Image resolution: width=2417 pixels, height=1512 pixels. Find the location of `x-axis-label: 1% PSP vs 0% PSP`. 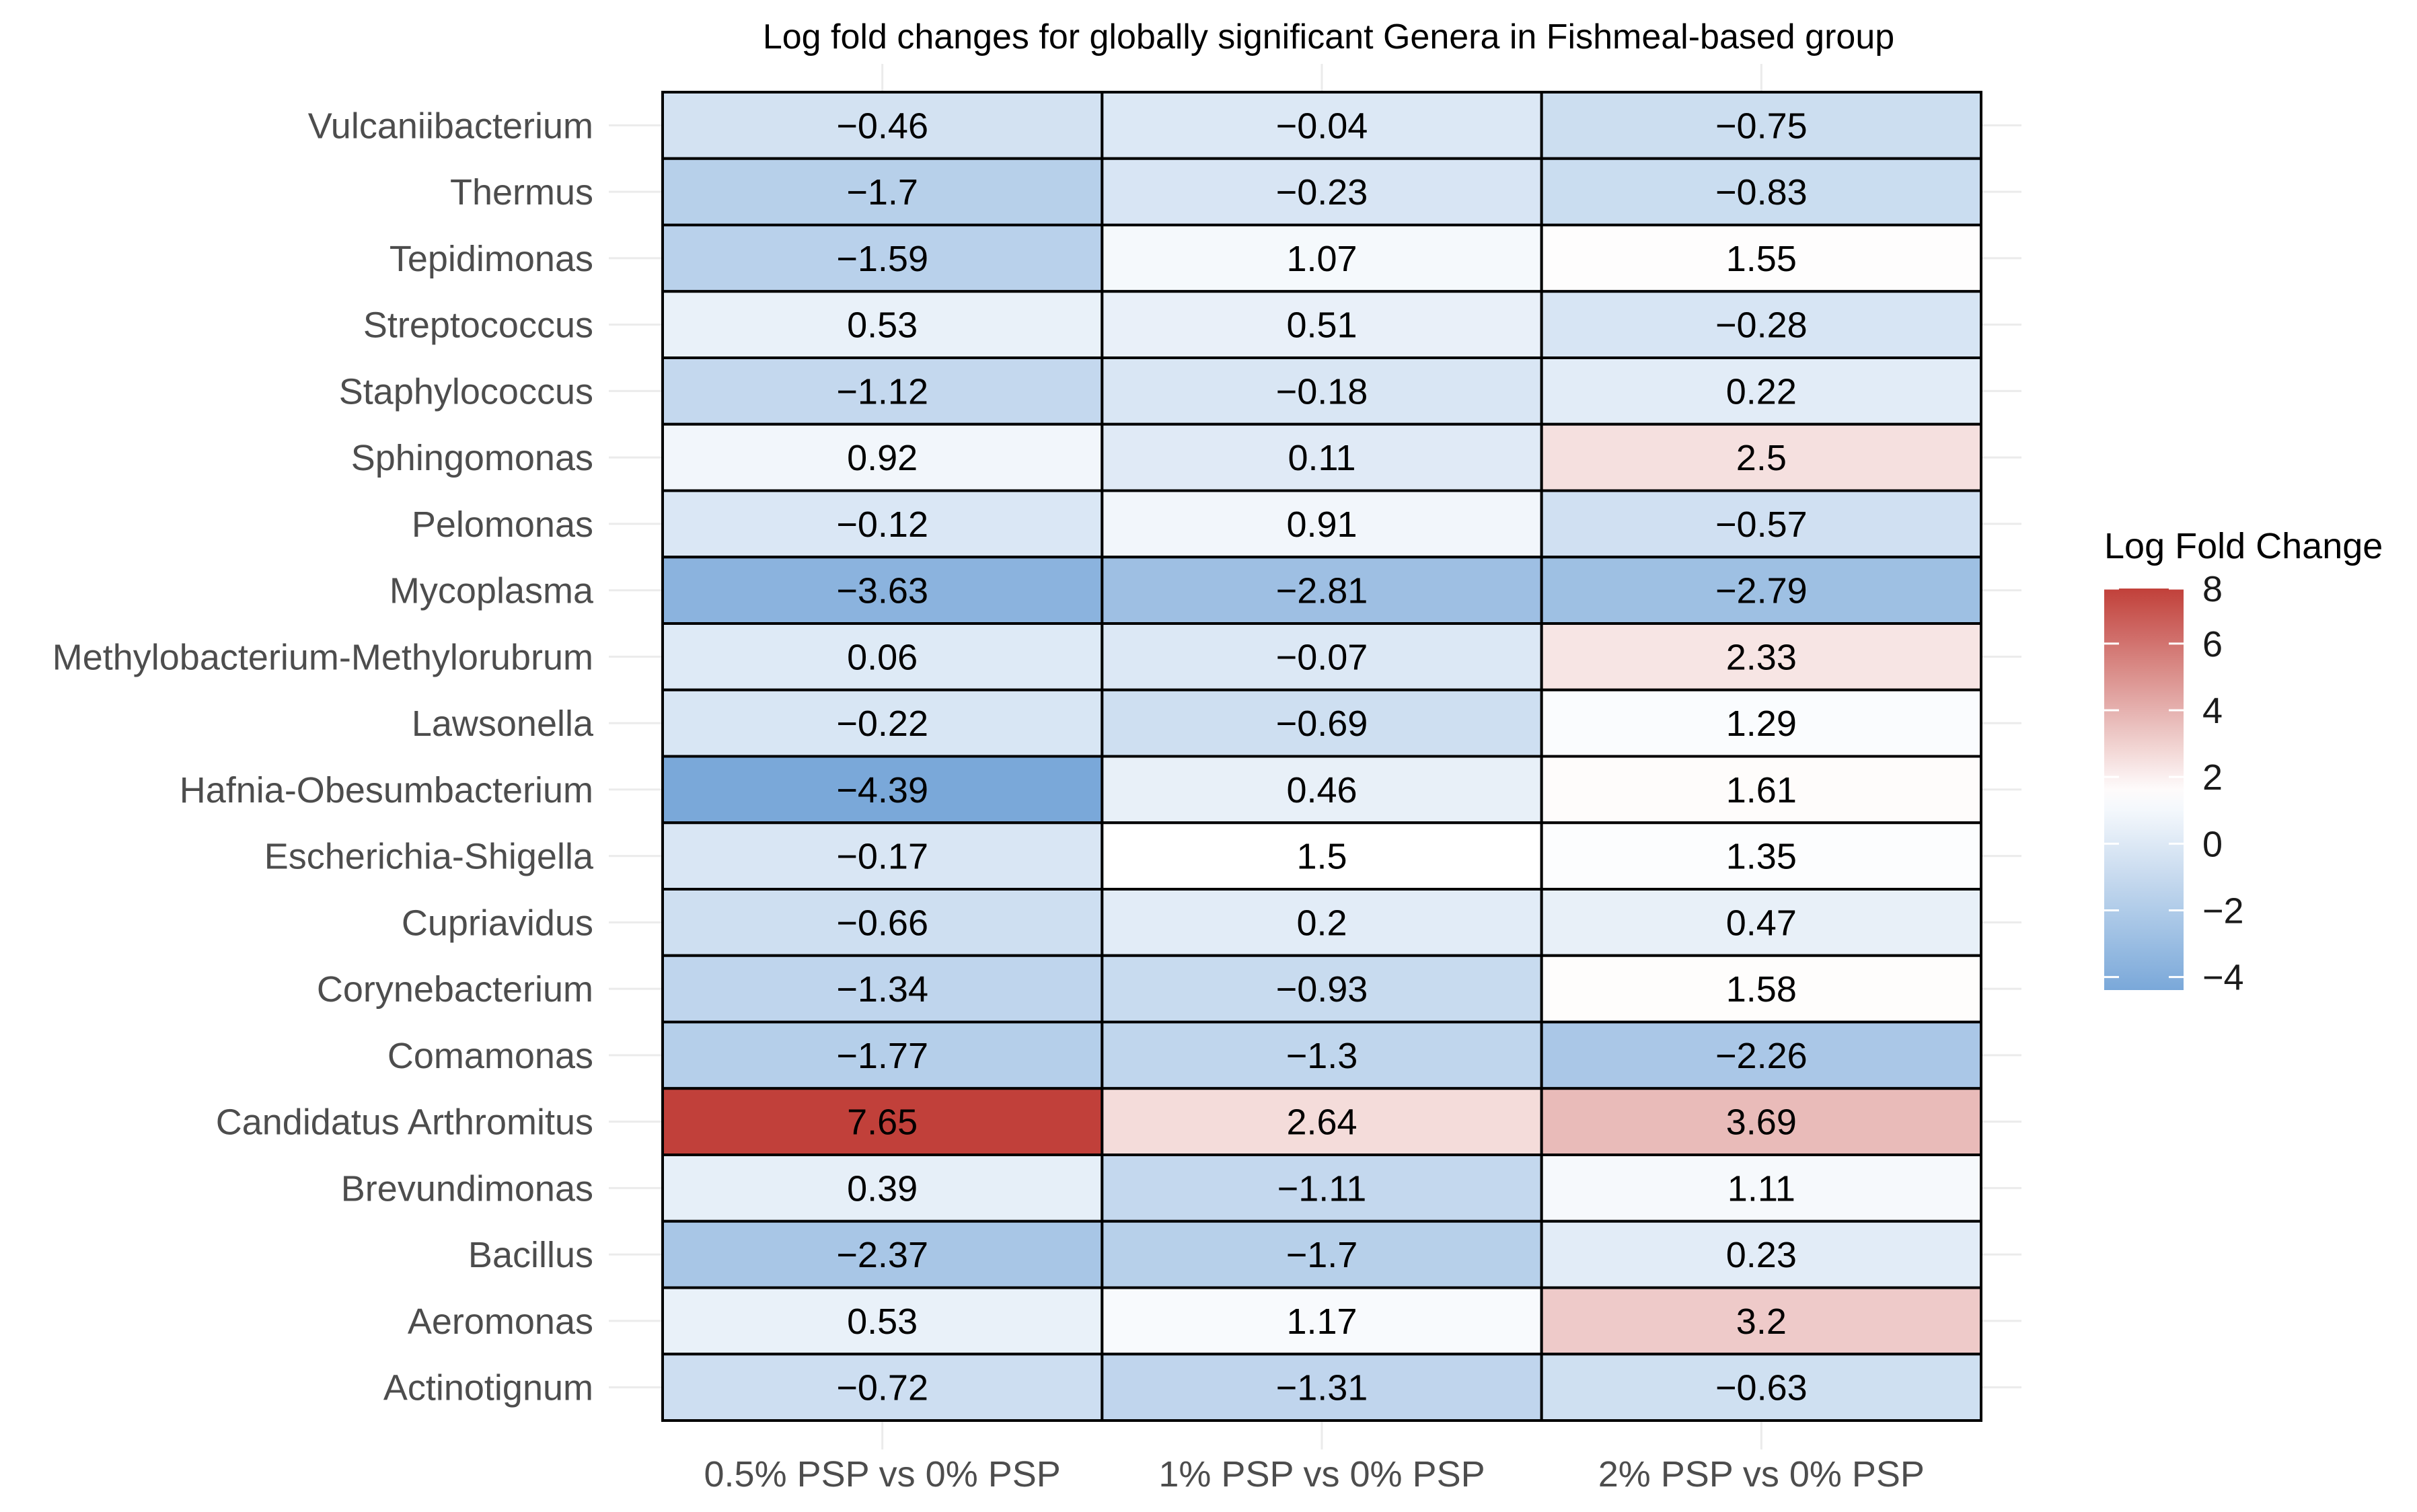

x-axis-label: 1% PSP vs 0% PSP is located at coordinates (1321, 1475).